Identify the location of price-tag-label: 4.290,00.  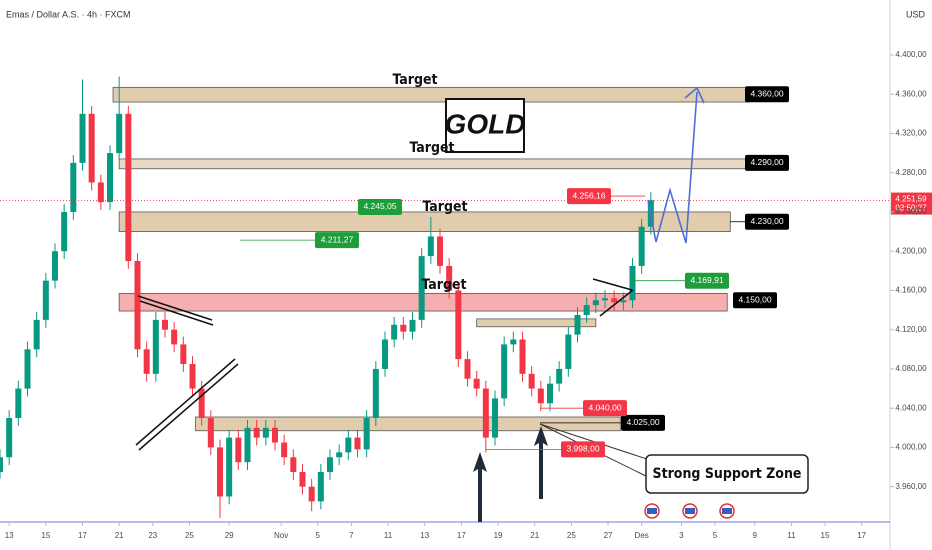
(766, 162).